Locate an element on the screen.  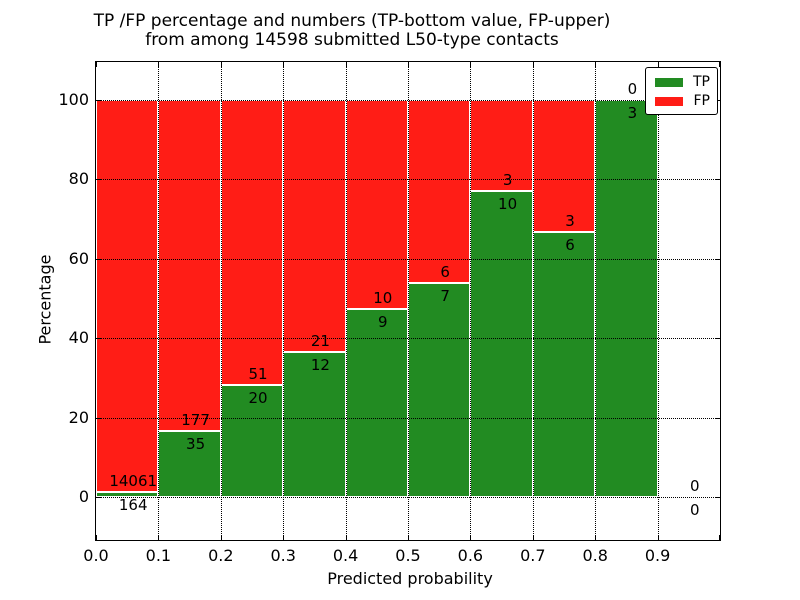
legend-label-tp: TP is located at coordinates (701, 82).